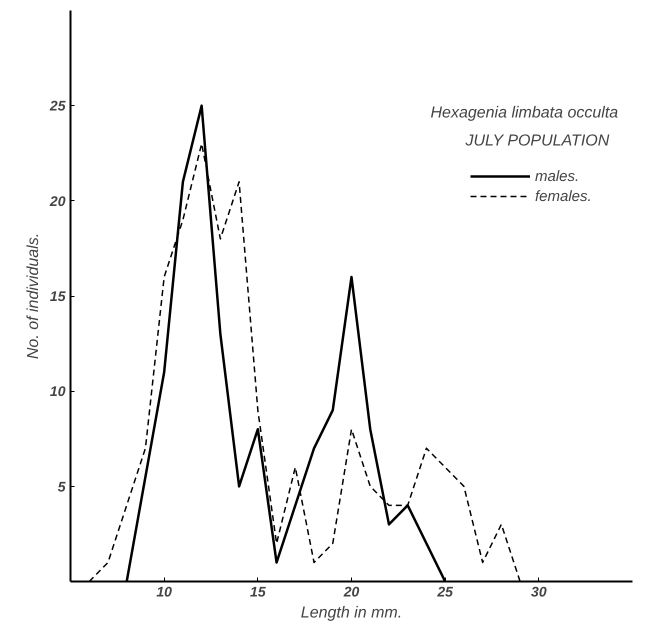 The width and height of the screenshot is (652, 641). Describe the element at coordinates (351, 613) in the screenshot. I see `x-axis-title: Length in mm.` at that location.